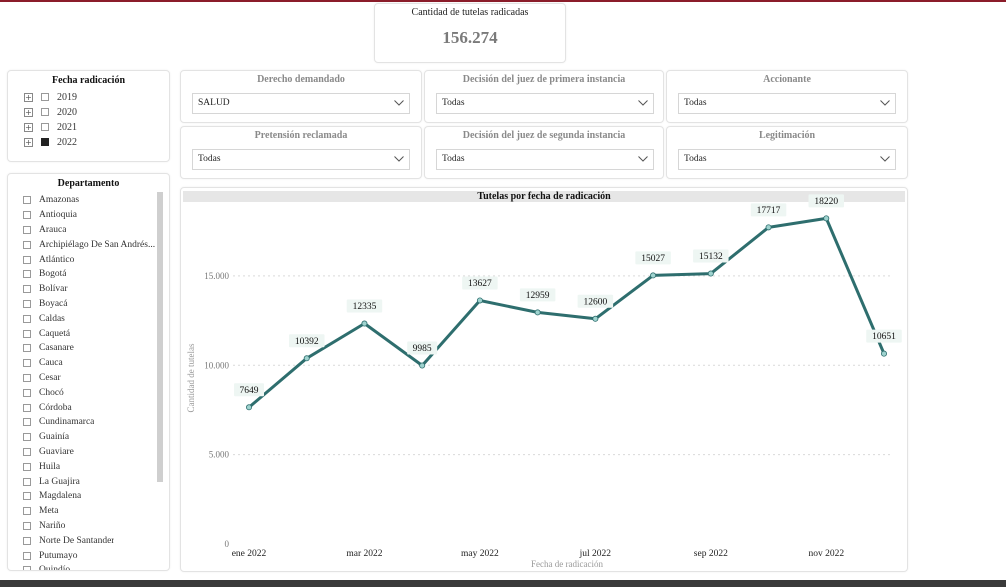 Image resolution: width=1006 pixels, height=587 pixels. I want to click on year-item: +2020, so click(50, 112).